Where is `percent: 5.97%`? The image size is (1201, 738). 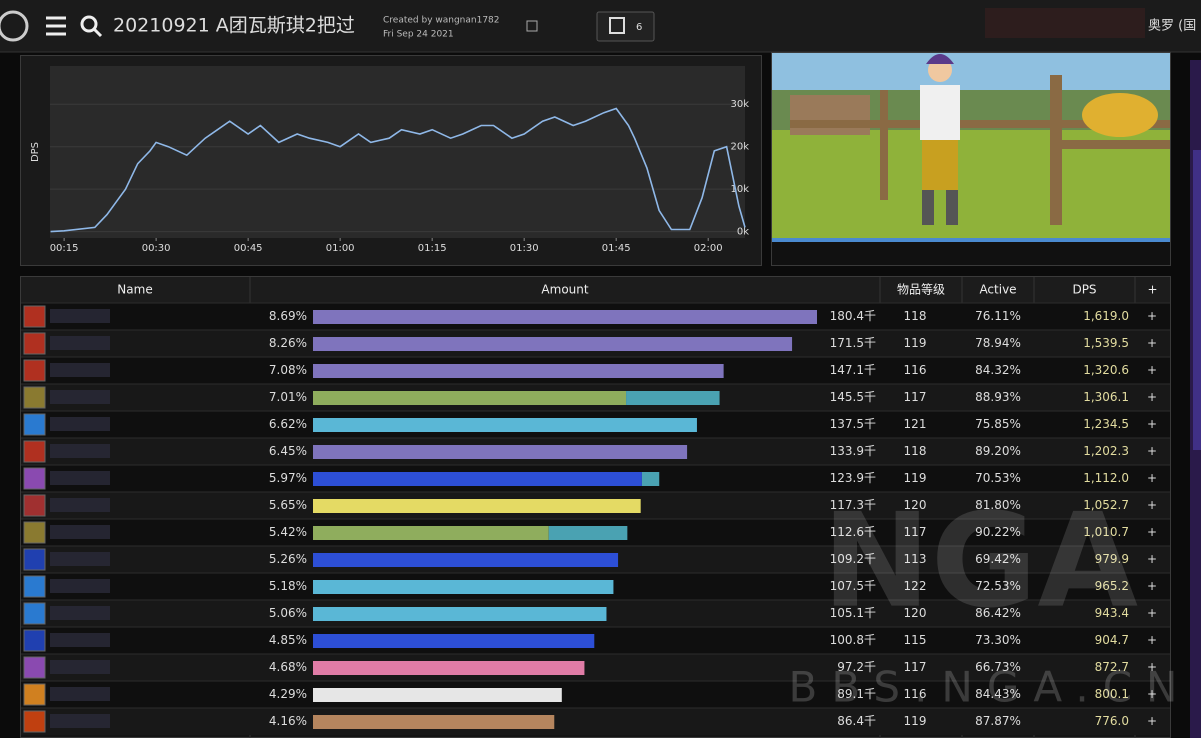
percent: 5.97% is located at coordinates (288, 478).